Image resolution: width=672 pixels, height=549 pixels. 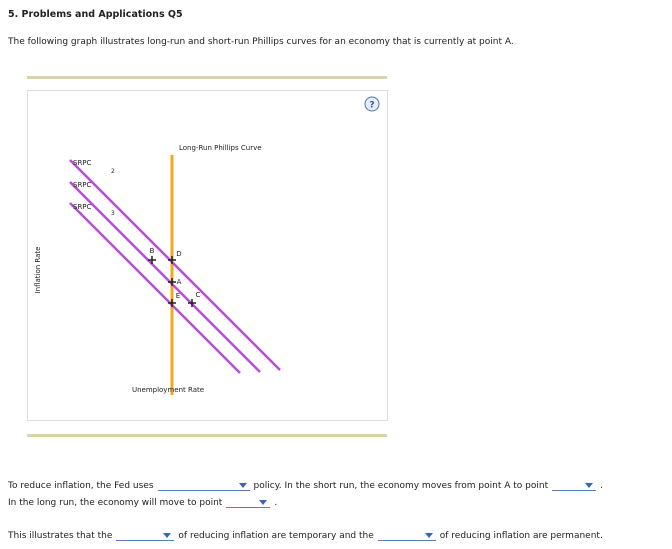 What do you see at coordinates (152, 251) in the screenshot?
I see `point-label: B` at bounding box center [152, 251].